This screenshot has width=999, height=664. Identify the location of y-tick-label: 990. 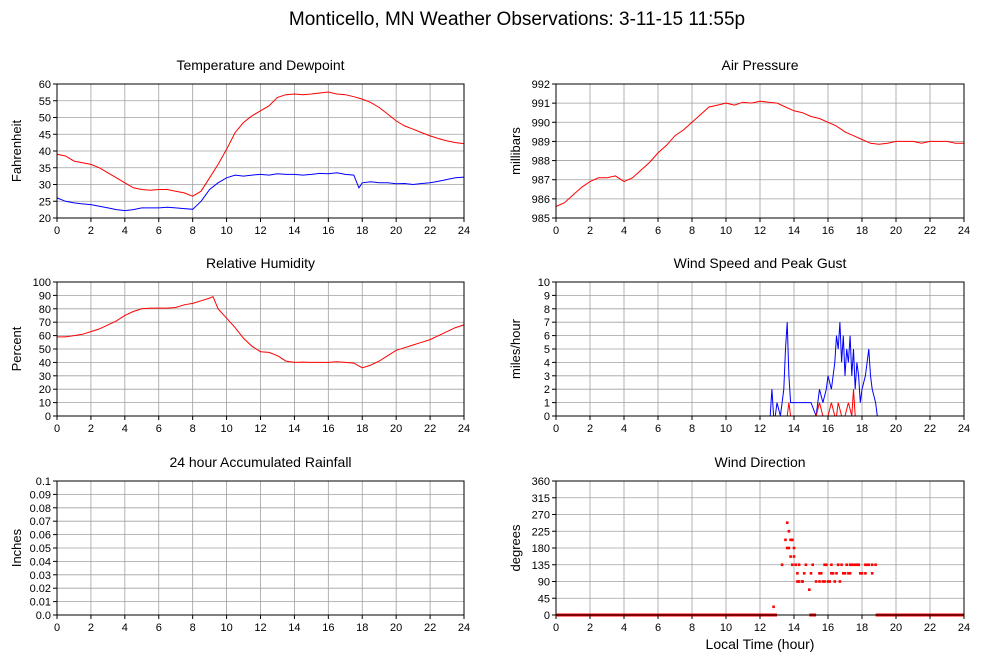
(541, 123).